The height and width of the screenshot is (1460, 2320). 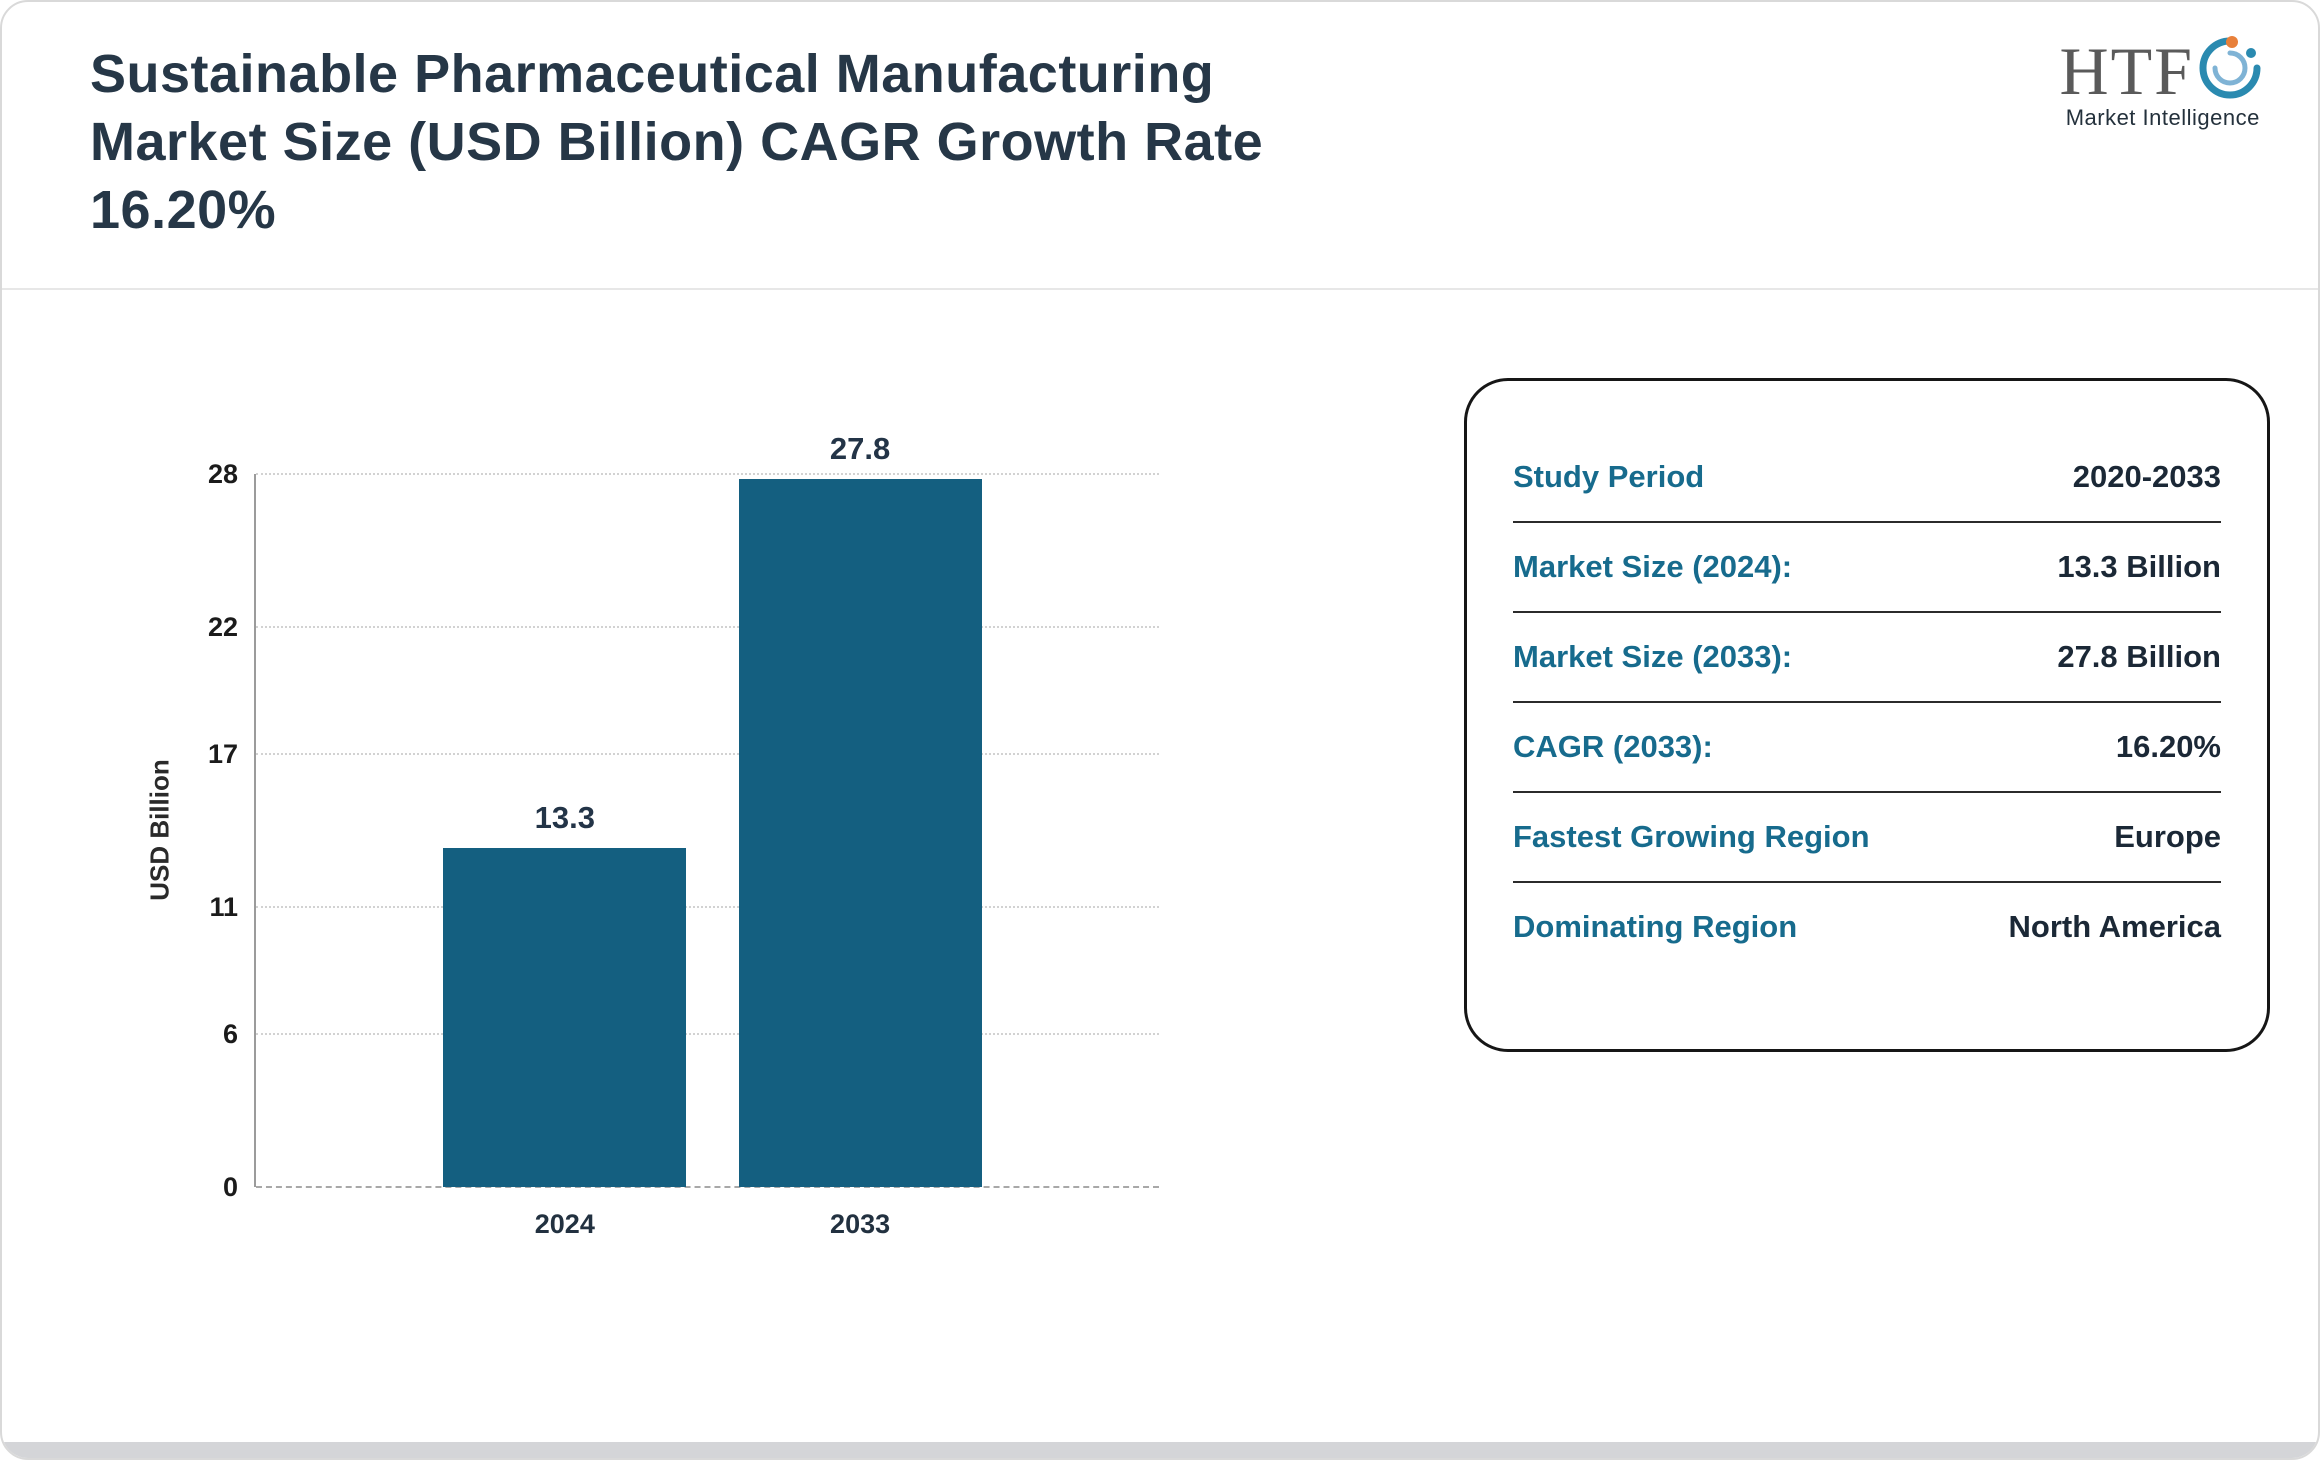 What do you see at coordinates (230, 1034) in the screenshot?
I see `y-tick-label: 6` at bounding box center [230, 1034].